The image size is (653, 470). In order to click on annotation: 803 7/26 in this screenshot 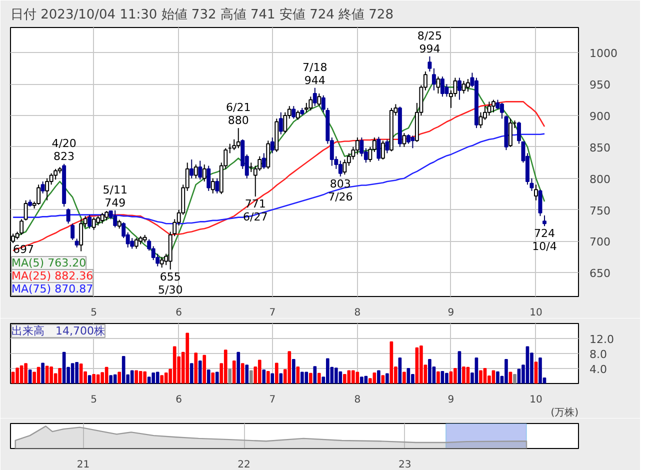, I will do `click(340, 190)`.